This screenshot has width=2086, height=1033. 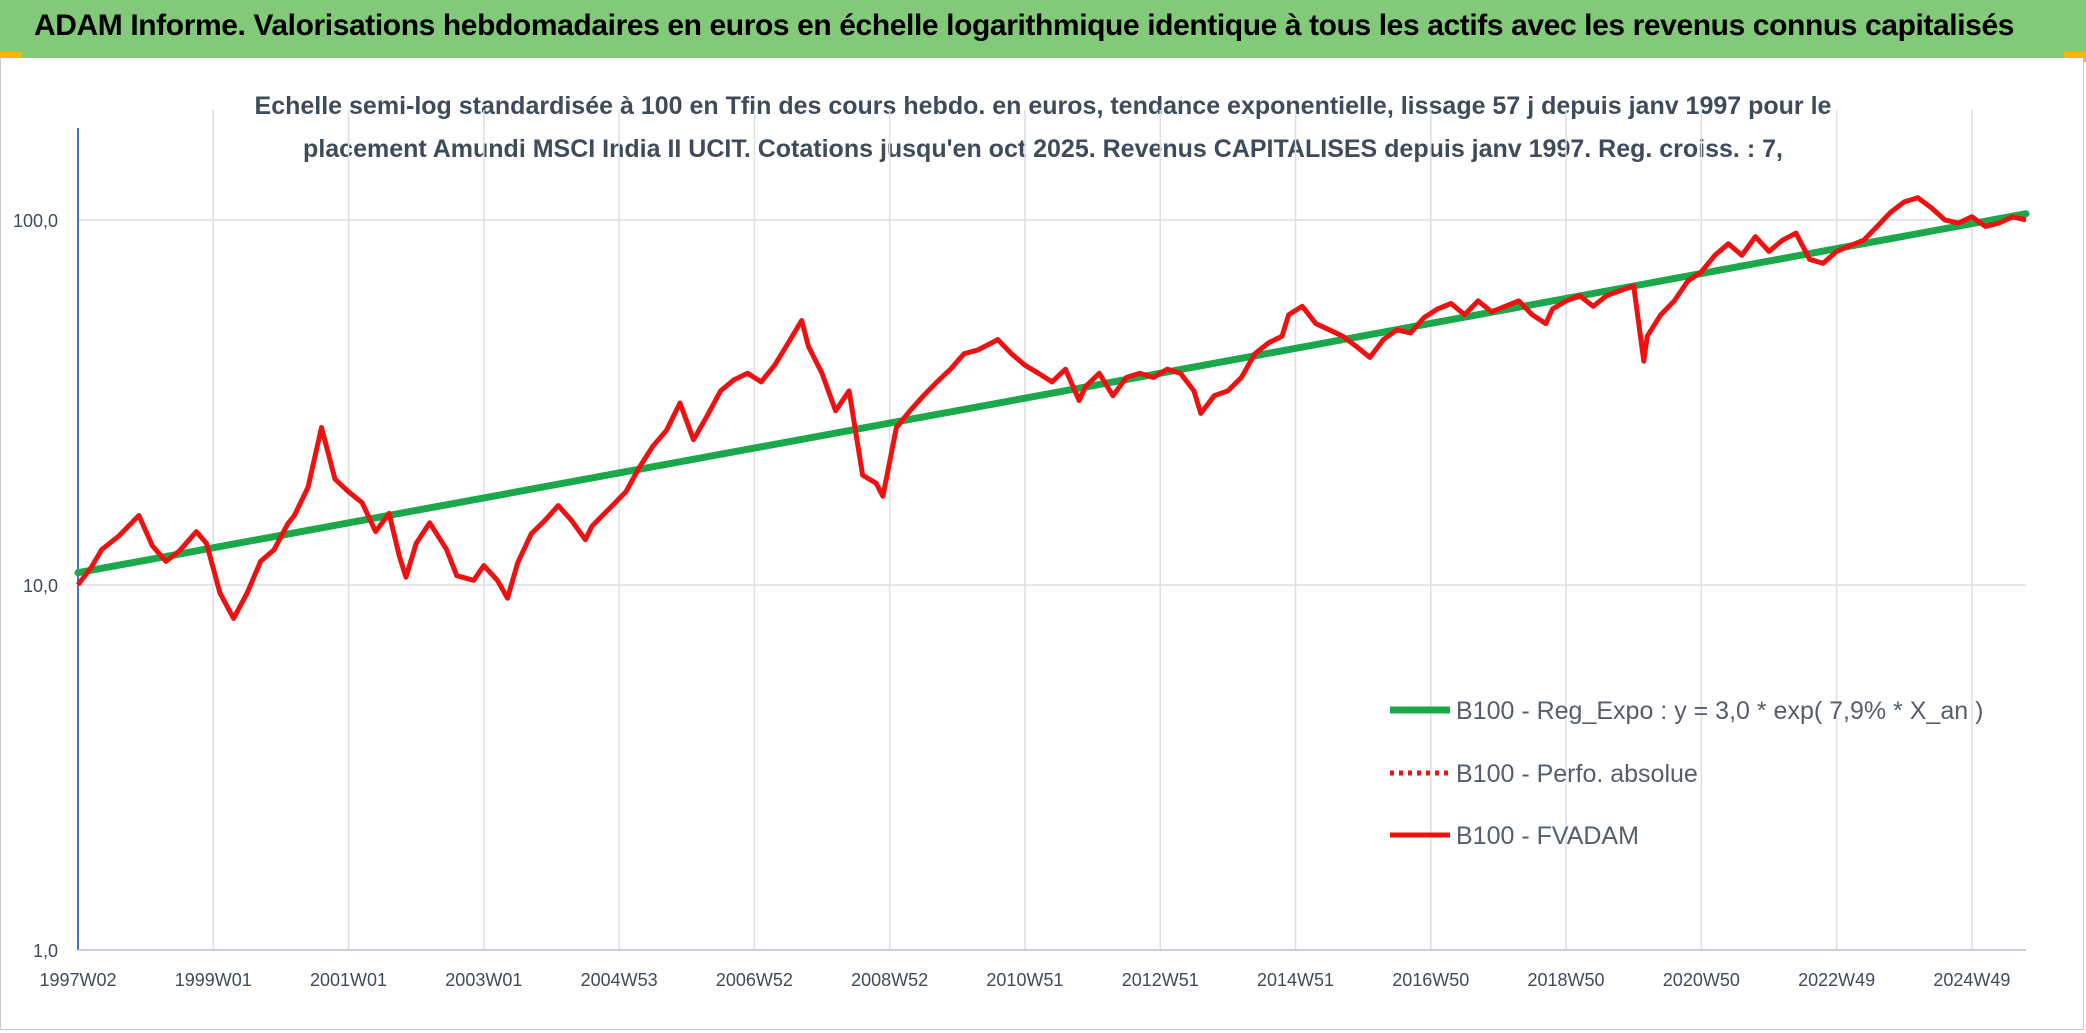 I want to click on x-tick-label: 2003W01, so click(x=483, y=980).